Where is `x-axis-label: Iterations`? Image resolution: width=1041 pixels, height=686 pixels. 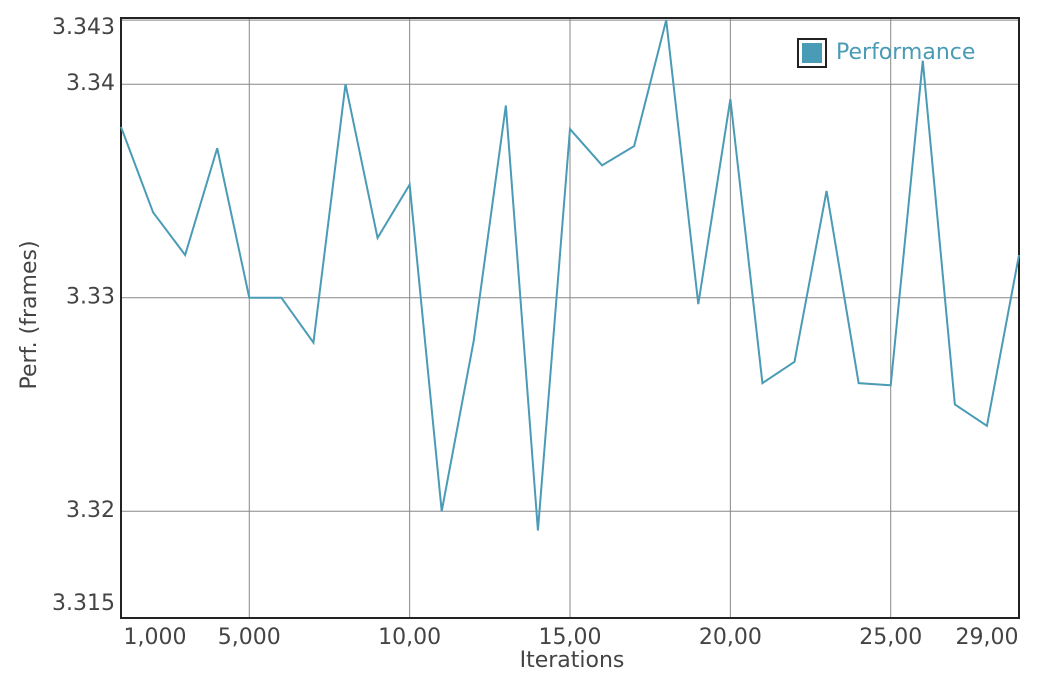
x-axis-label: Iterations is located at coordinates (572, 660).